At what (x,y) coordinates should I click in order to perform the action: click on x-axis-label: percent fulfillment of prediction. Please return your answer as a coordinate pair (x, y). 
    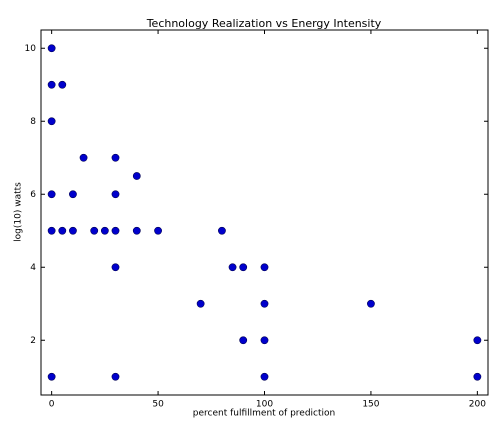
    Looking at the image, I should click on (264, 414).